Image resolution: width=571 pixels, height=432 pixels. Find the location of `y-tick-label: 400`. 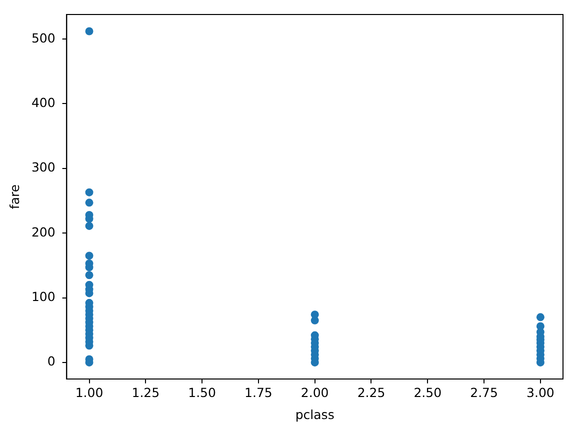

y-tick-label: 400 is located at coordinates (43, 102).